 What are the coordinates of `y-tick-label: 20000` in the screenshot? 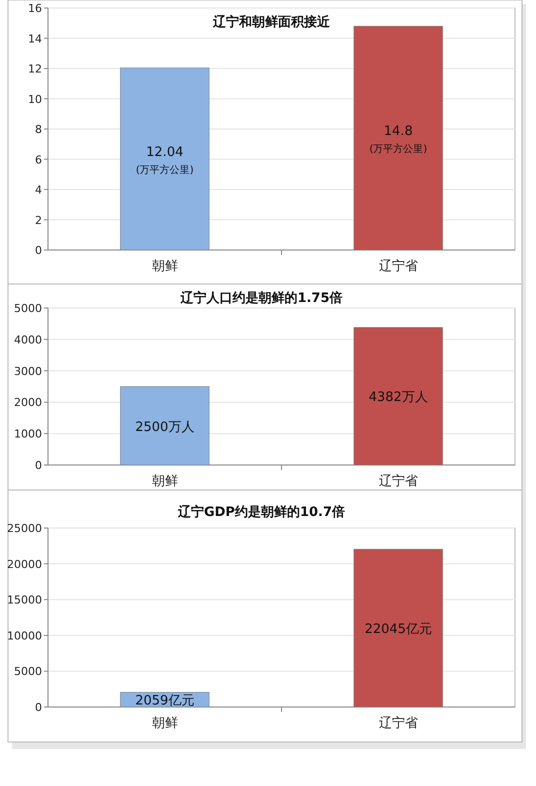 It's located at (24, 564).